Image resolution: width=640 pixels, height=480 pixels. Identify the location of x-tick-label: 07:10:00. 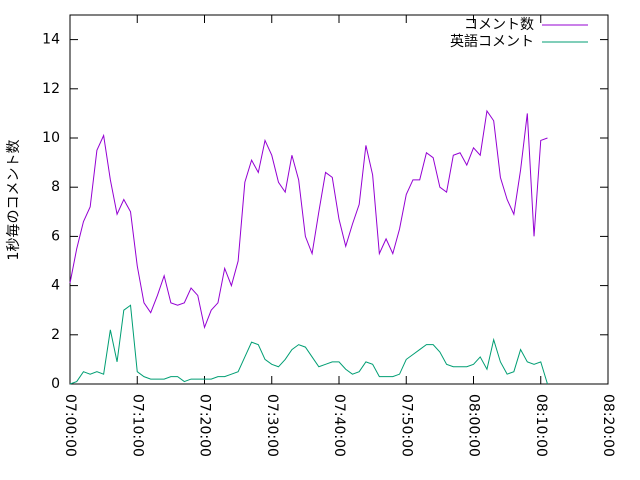
(137, 425).